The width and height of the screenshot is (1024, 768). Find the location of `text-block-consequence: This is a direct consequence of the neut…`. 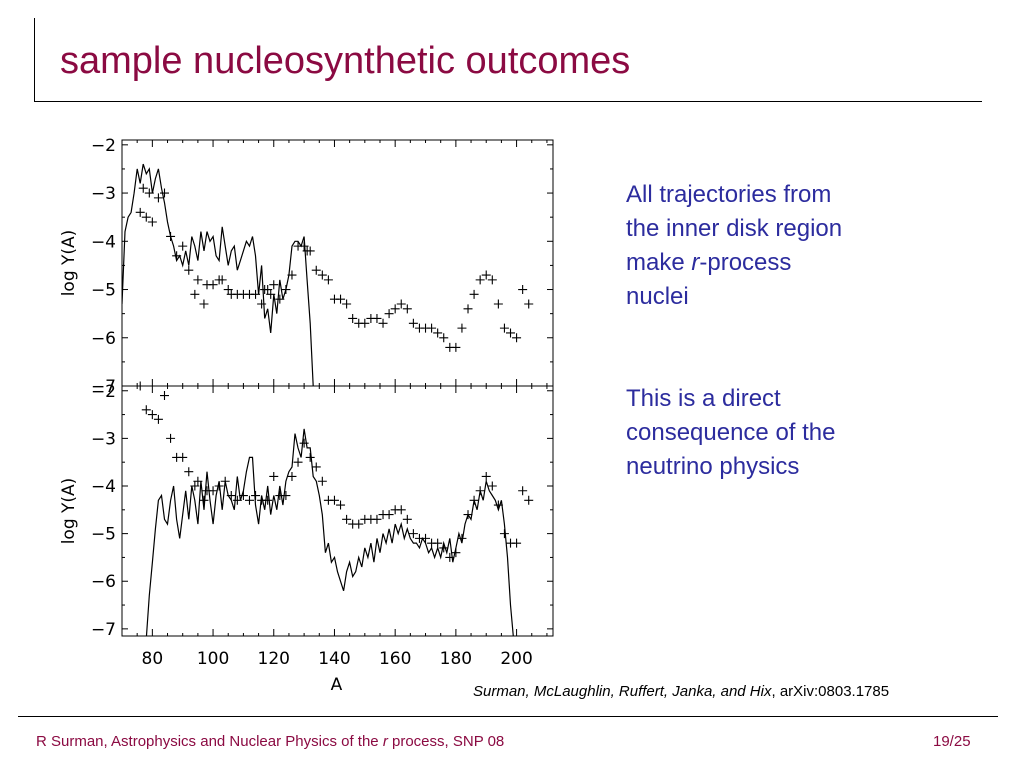

text-block-consequence: This is a direct consequence of the neut… is located at coordinates (771, 433).